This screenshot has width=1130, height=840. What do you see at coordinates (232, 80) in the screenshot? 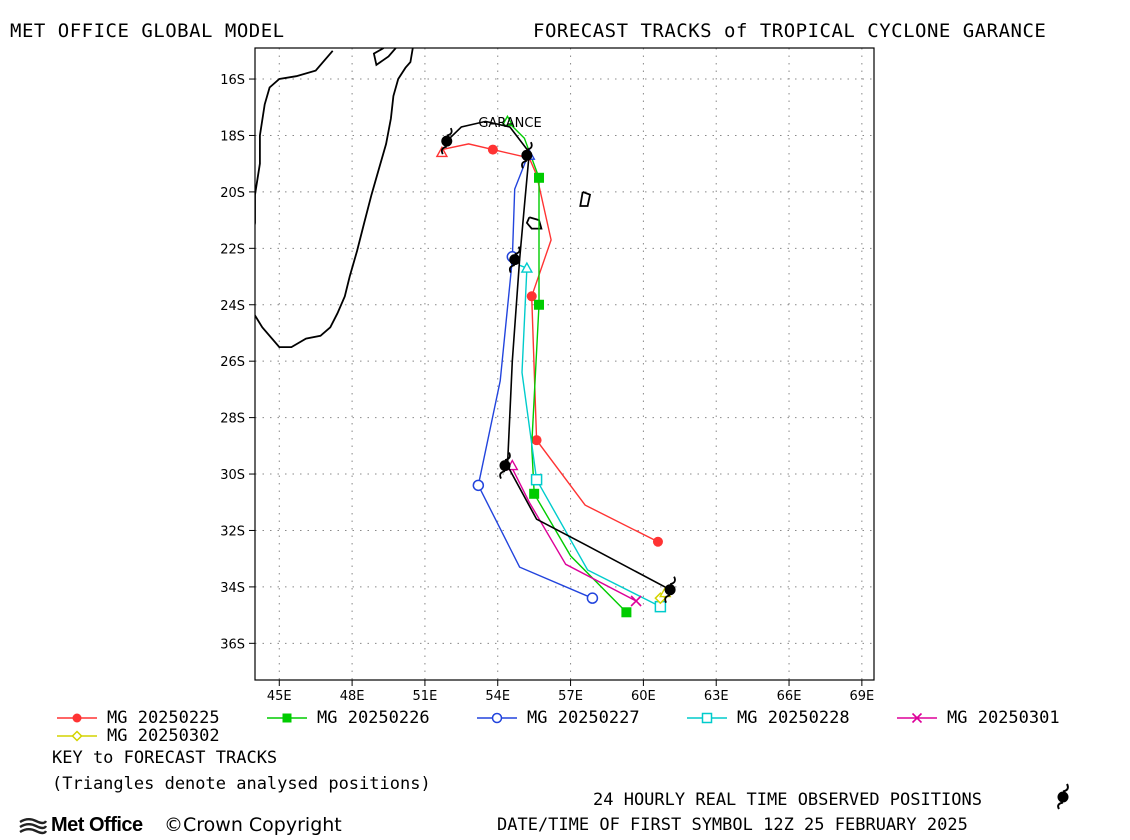
I see `y-tick-label: 16S` at bounding box center [232, 80].